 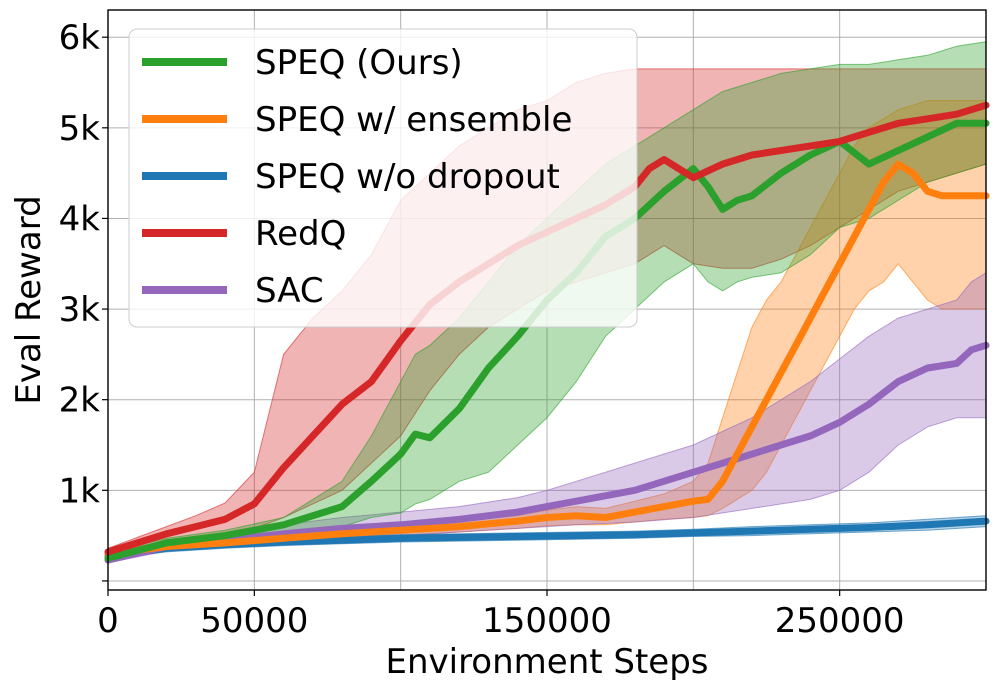 I want to click on legend-label: RedQ, so click(x=300, y=234).